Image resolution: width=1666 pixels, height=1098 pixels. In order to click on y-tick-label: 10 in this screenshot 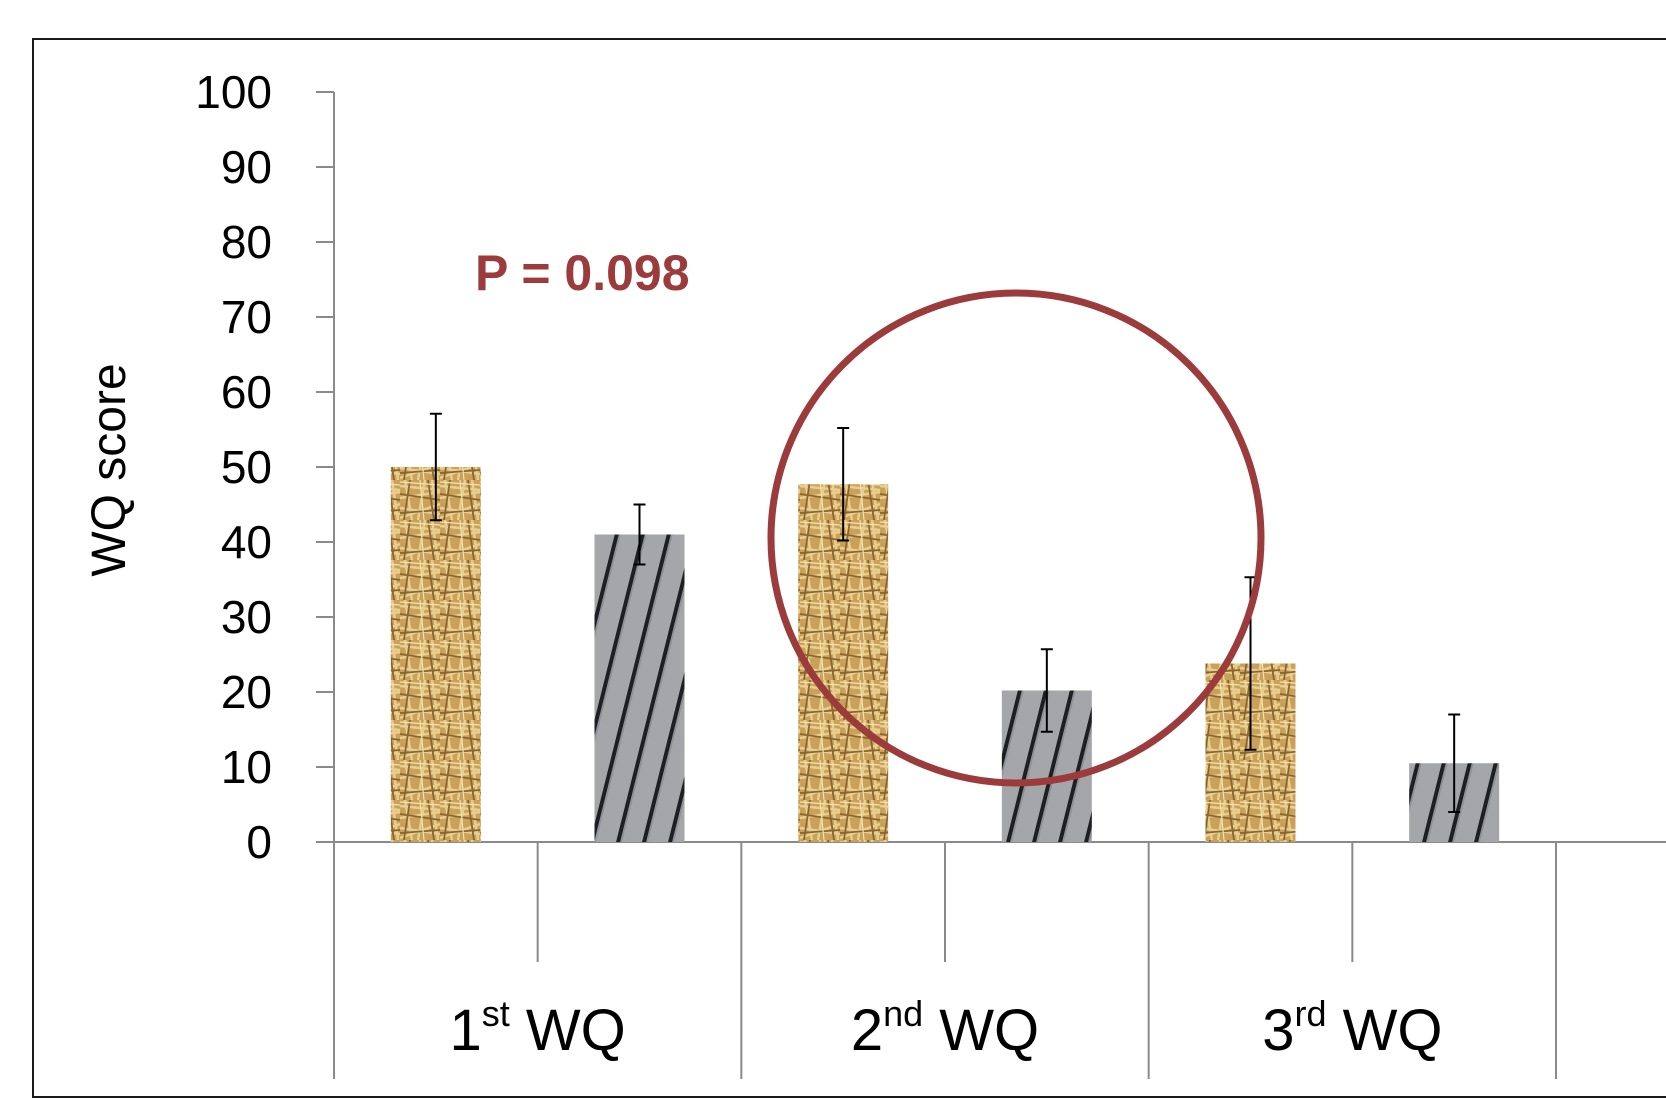, I will do `click(246, 767)`.